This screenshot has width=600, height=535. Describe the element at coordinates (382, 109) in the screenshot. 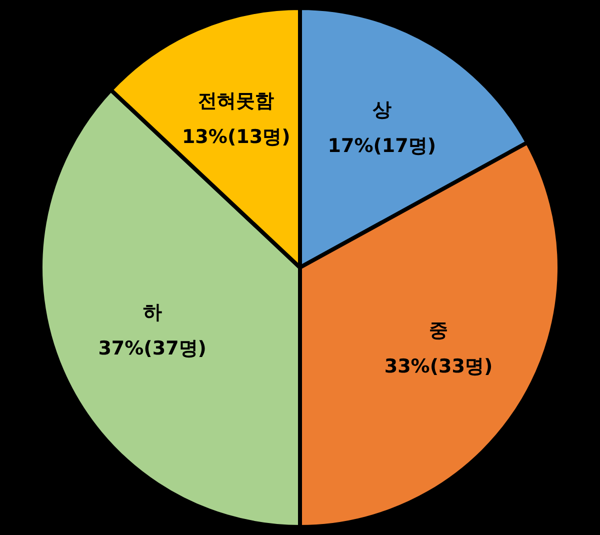

I see `slice-label: 상` at that location.